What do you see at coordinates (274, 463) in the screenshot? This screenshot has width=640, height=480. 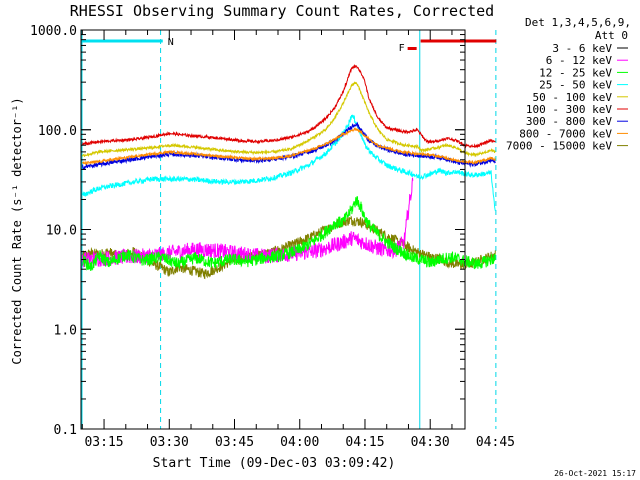 I see `x-axis-label: Start Time (09-Dec-03 03:09:42)` at bounding box center [274, 463].